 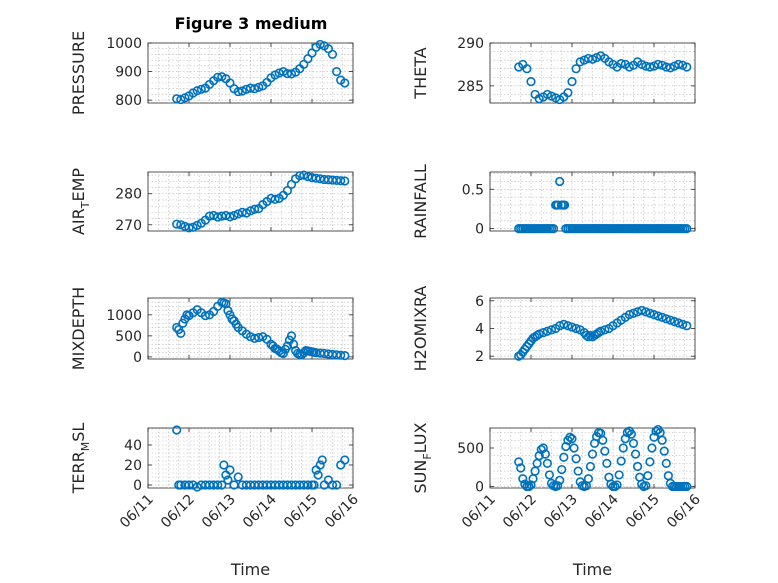 What do you see at coordinates (301, 512) in the screenshot?
I see `x-tick-label: 06/15` at bounding box center [301, 512].